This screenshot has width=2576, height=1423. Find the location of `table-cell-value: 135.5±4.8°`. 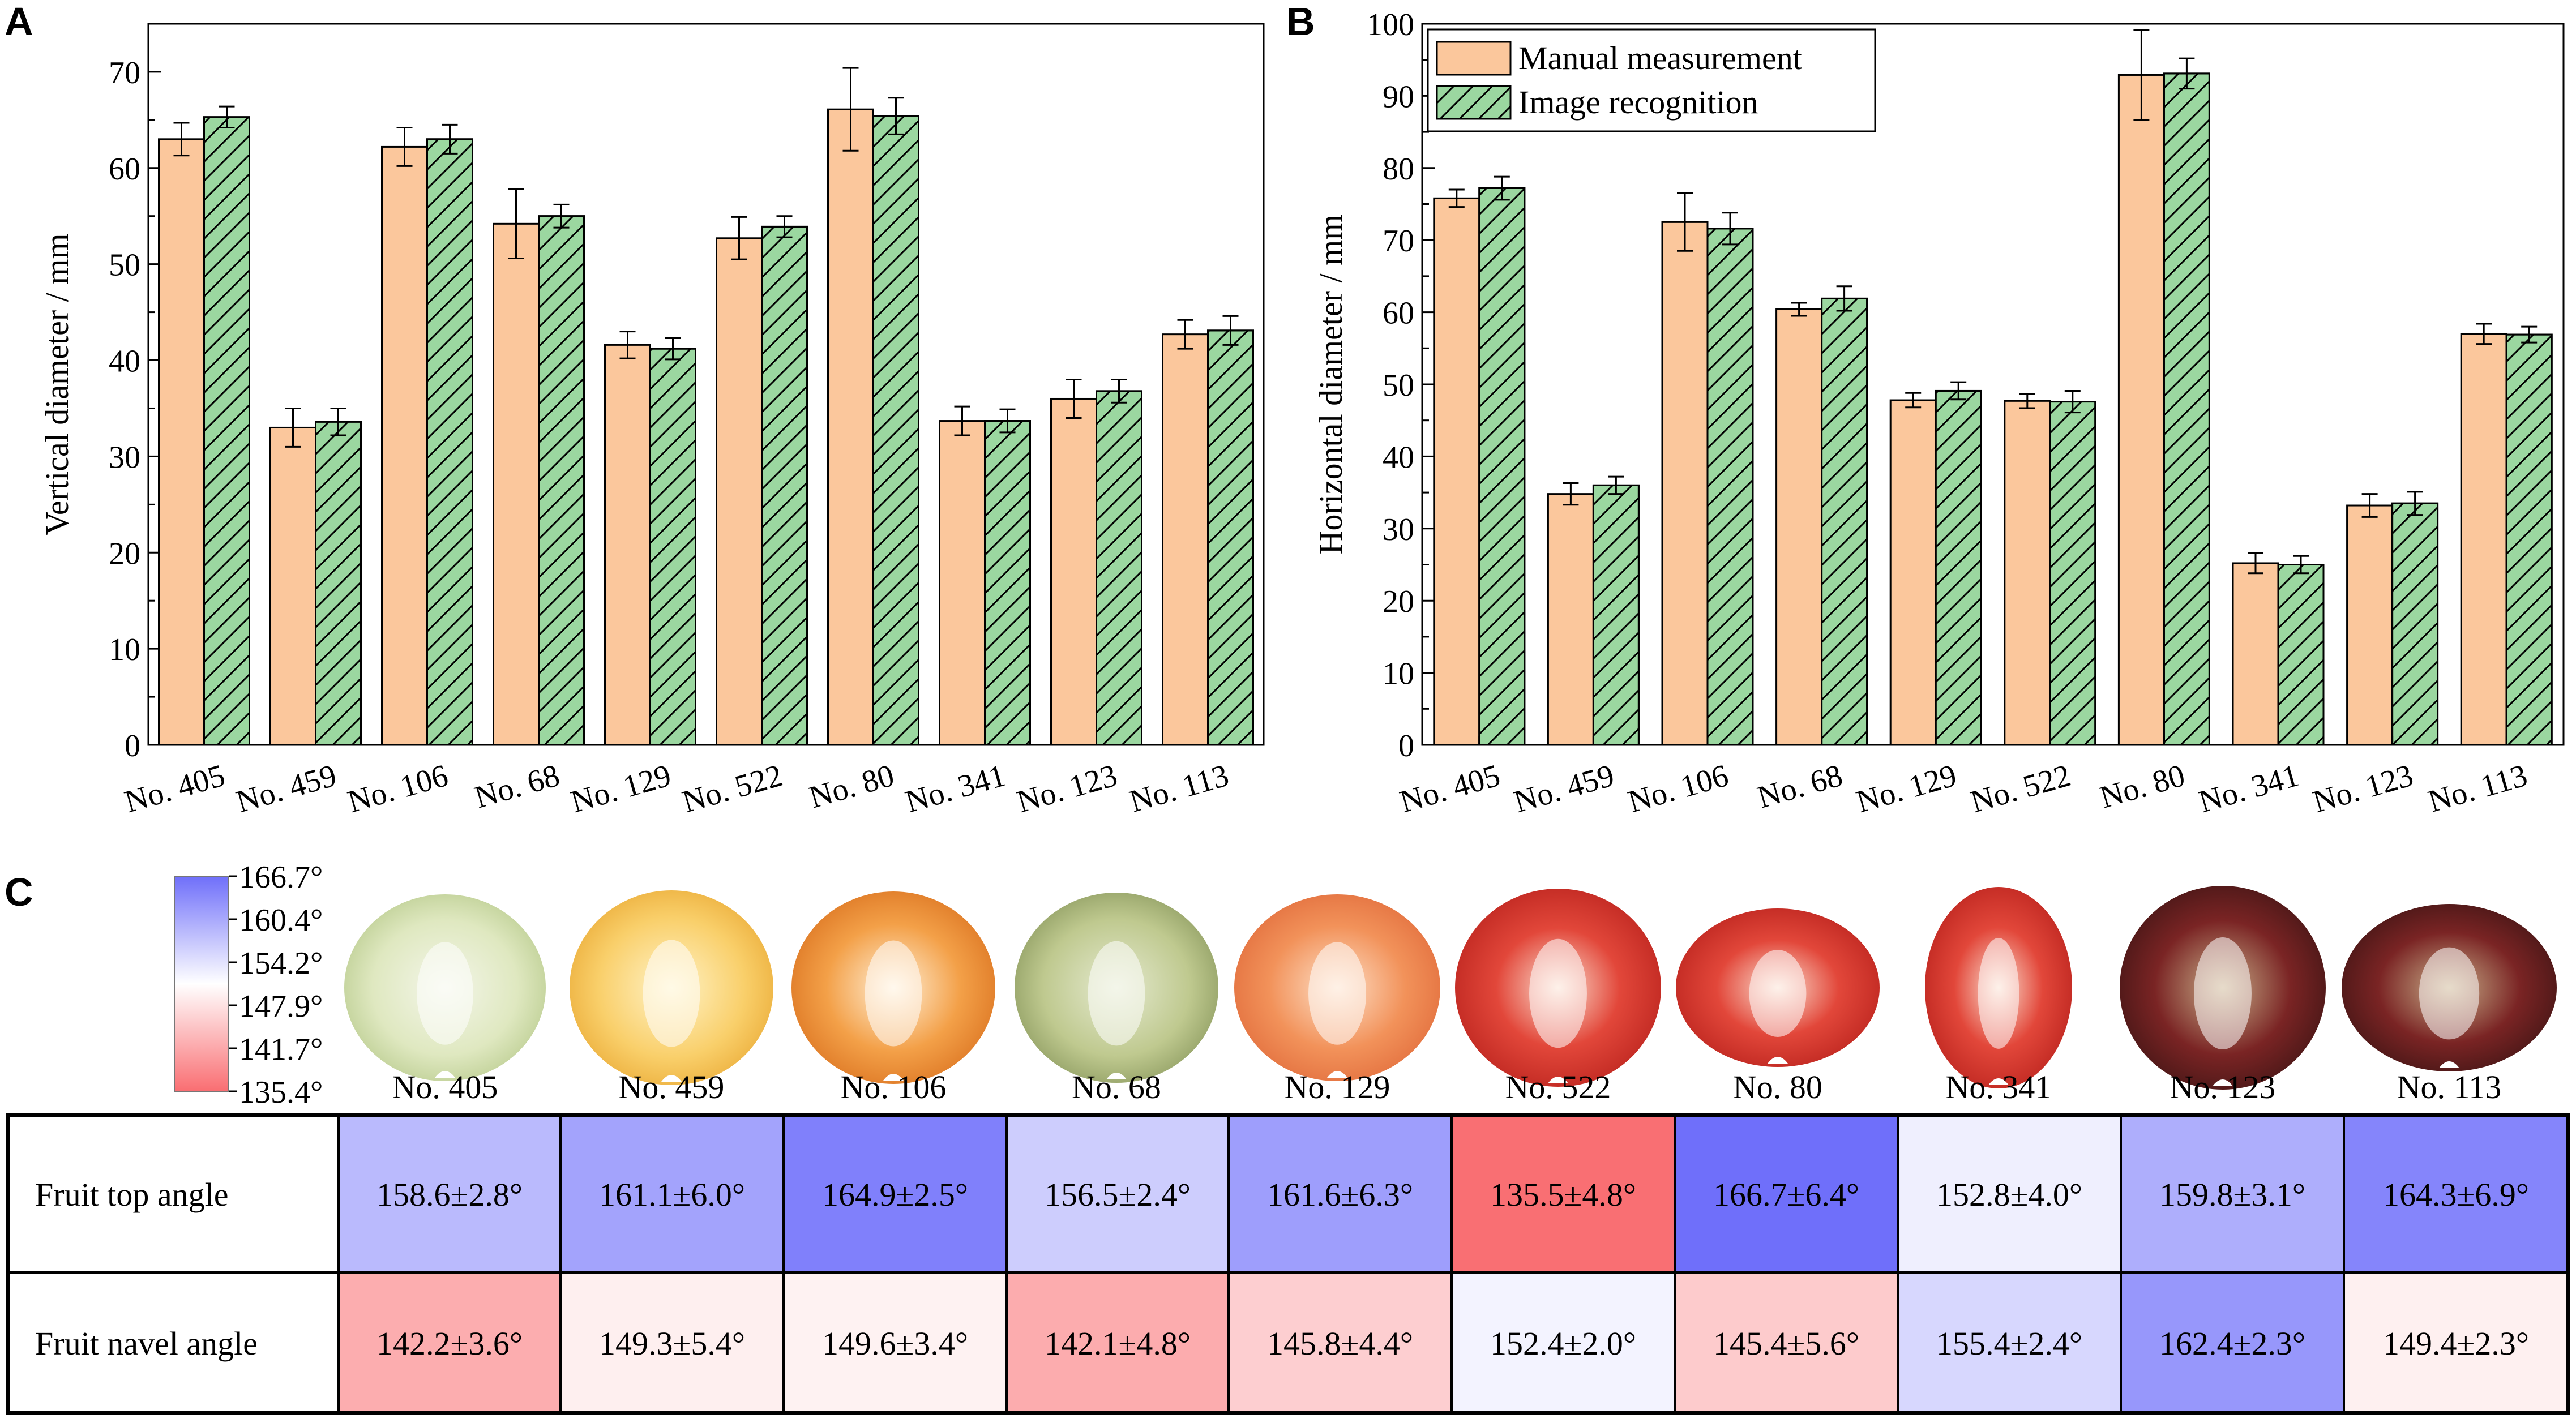

table-cell-value: 135.5±4.8° is located at coordinates (1563, 1194).